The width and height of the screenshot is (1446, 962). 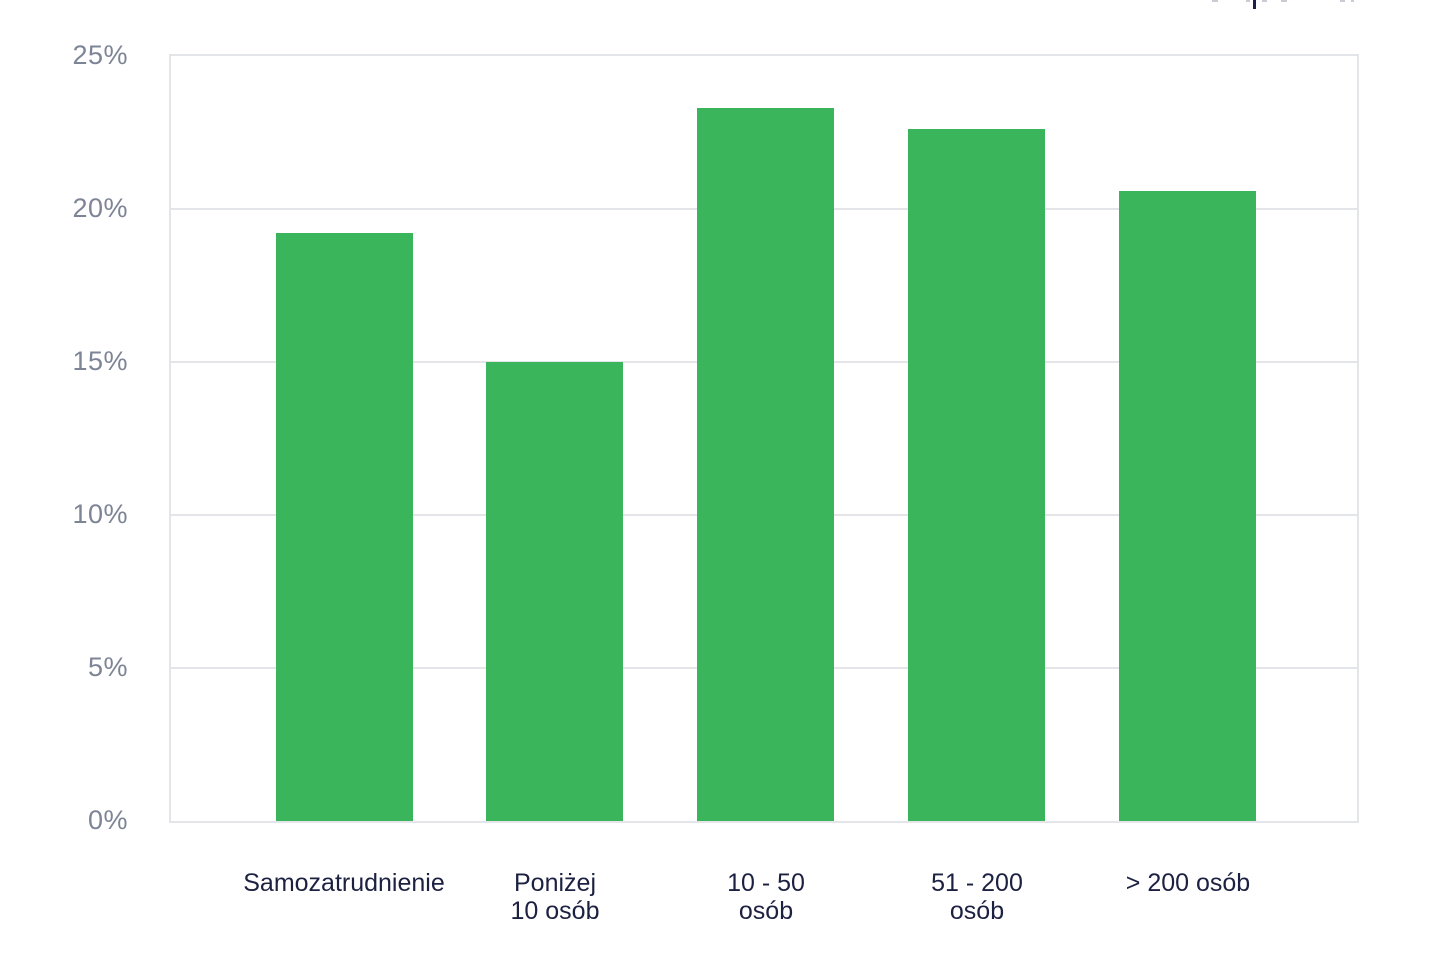 What do you see at coordinates (555, 897) in the screenshot?
I see `x-axis-category-label: Poniżej 10 osób` at bounding box center [555, 897].